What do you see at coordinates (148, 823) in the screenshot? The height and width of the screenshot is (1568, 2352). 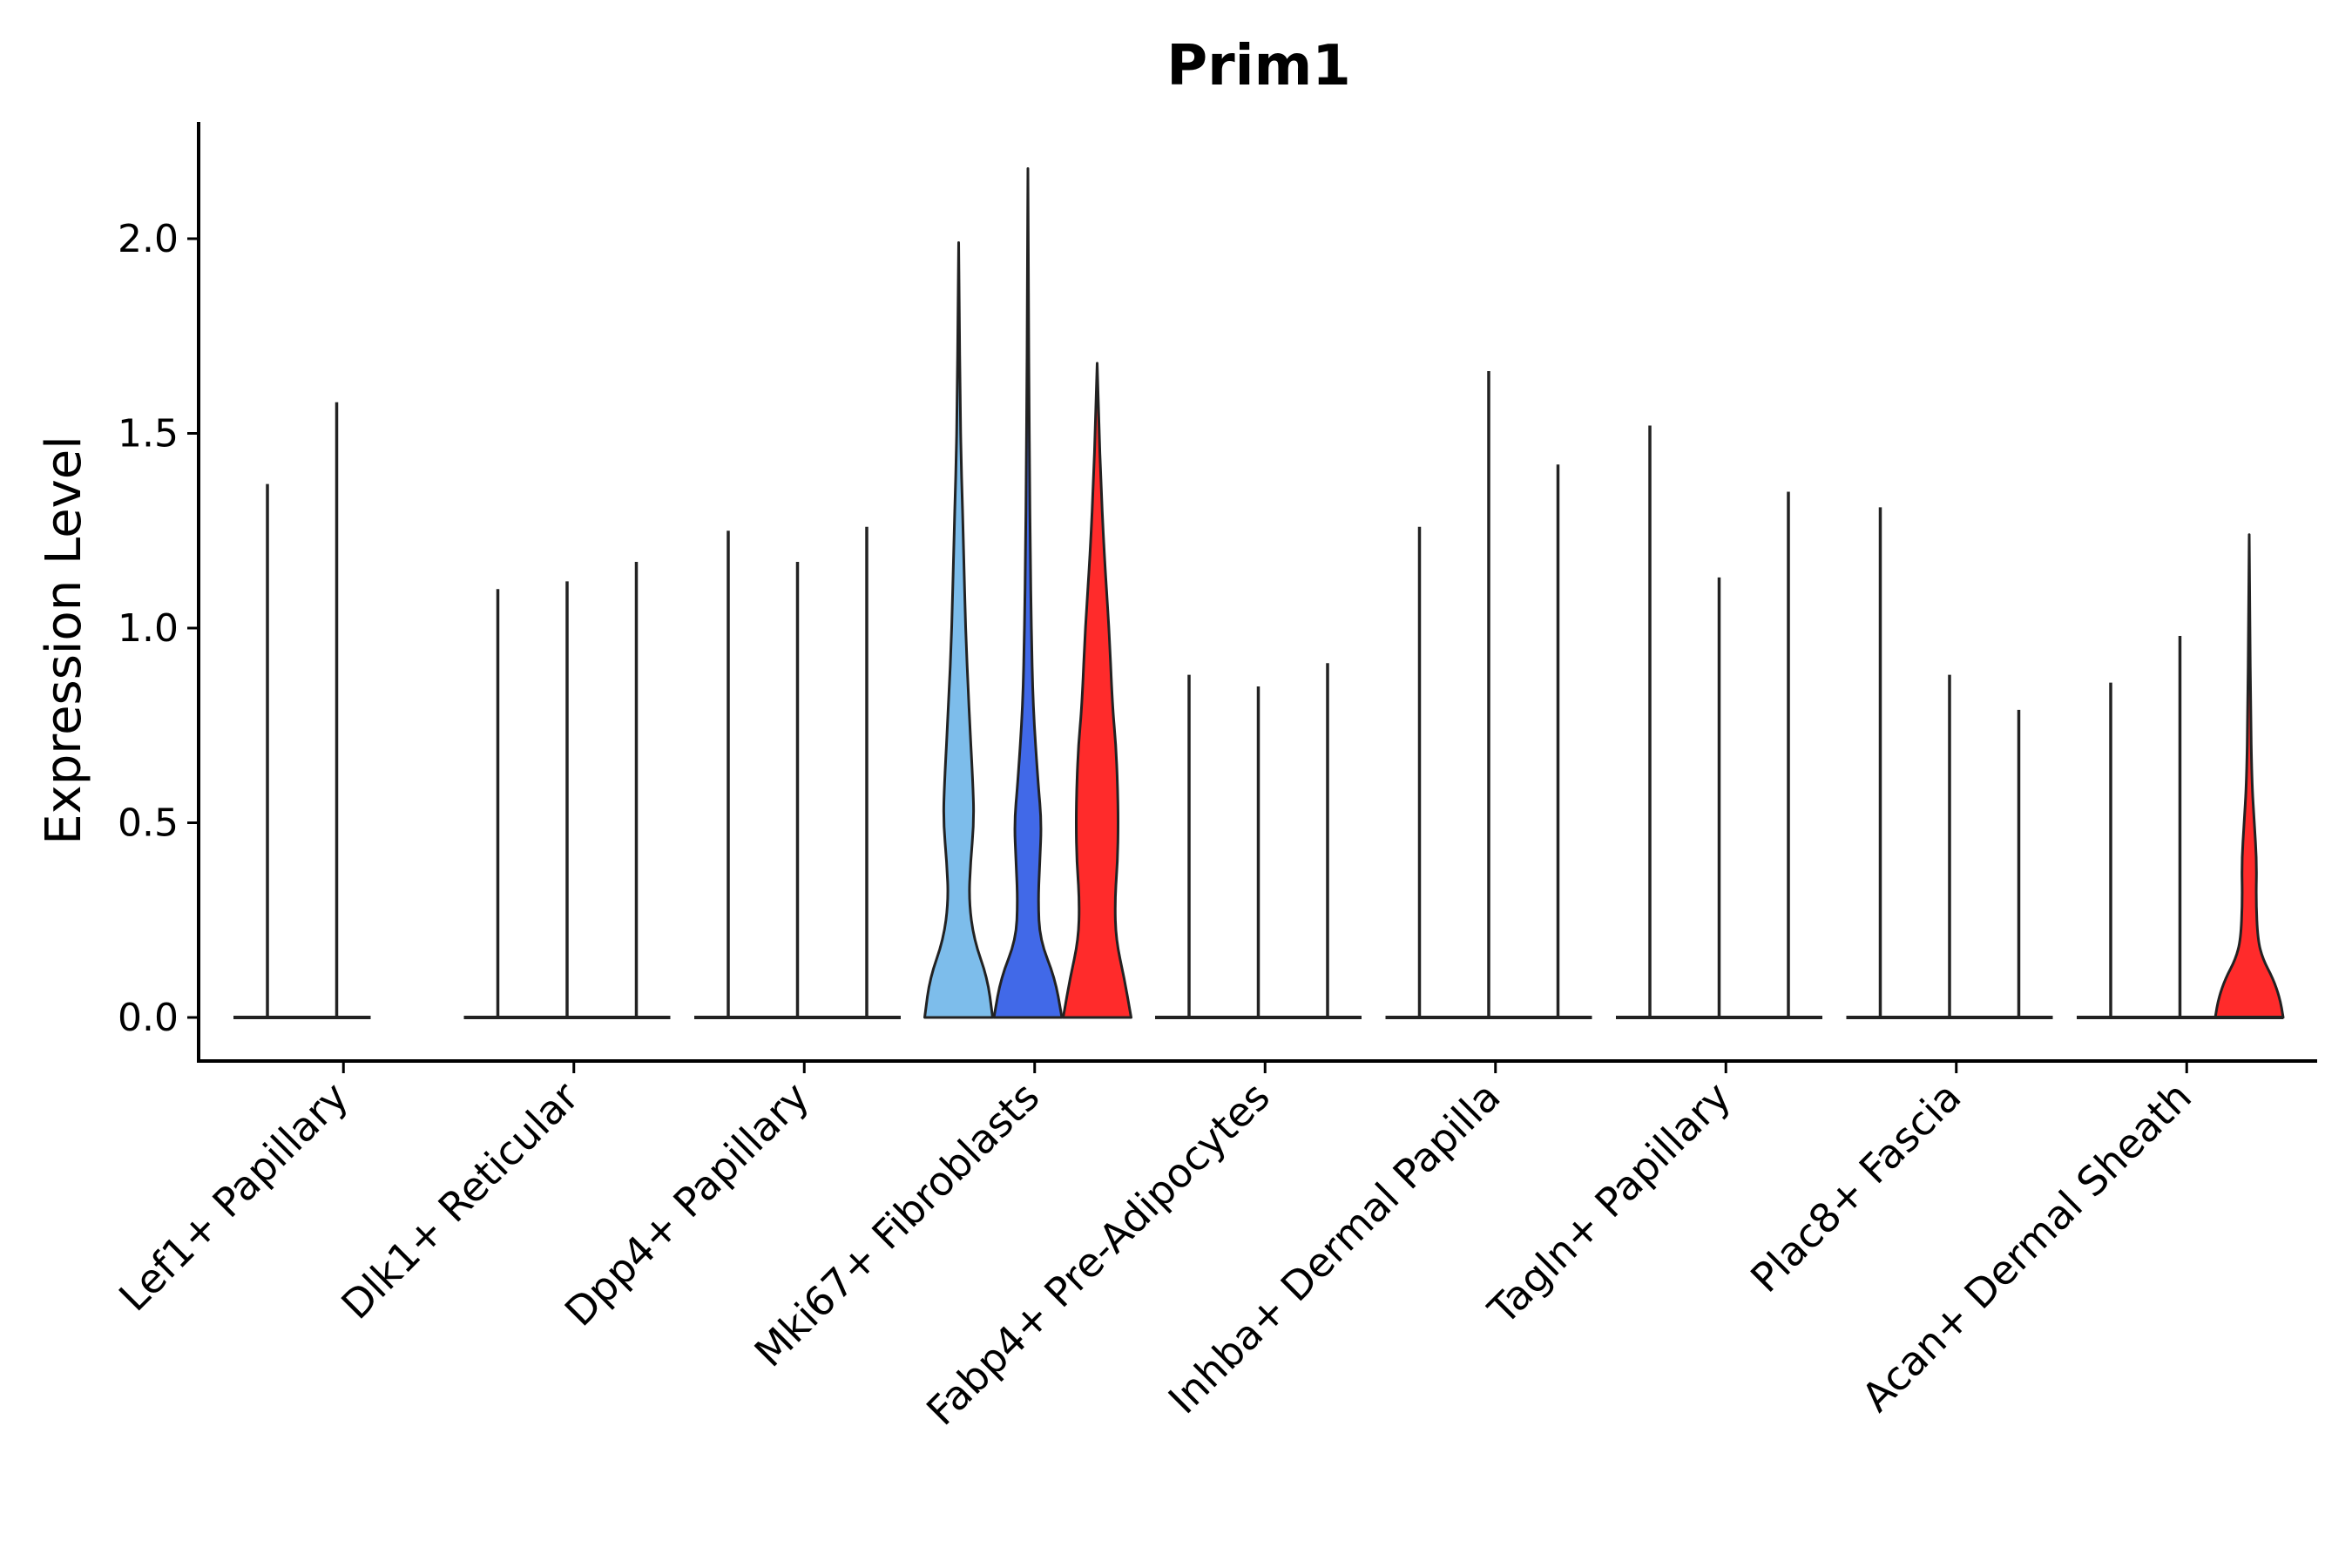 I see `y-tick-label: 0.5` at bounding box center [148, 823].